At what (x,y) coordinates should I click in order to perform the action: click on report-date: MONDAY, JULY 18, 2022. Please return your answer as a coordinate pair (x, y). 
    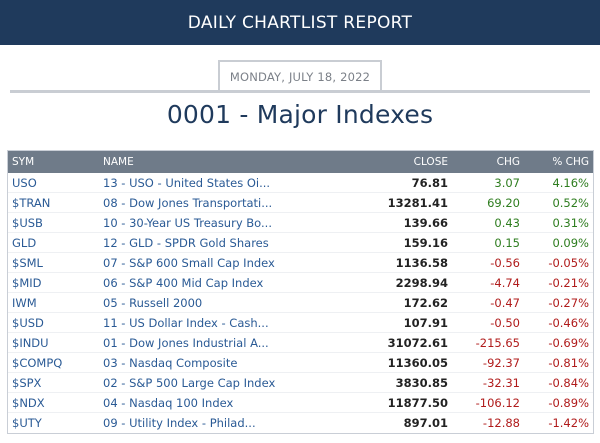
    Looking at the image, I should click on (300, 75).